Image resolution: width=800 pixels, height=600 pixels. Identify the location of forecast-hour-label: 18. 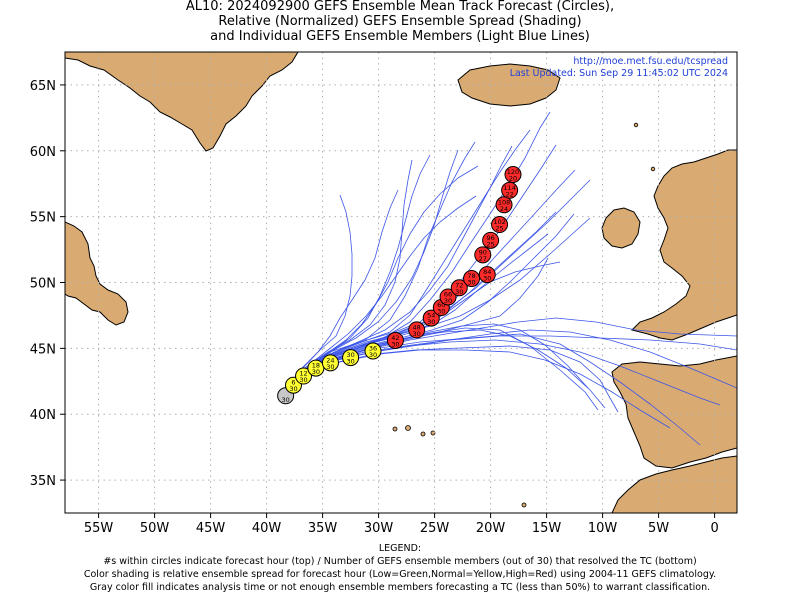
(316, 366).